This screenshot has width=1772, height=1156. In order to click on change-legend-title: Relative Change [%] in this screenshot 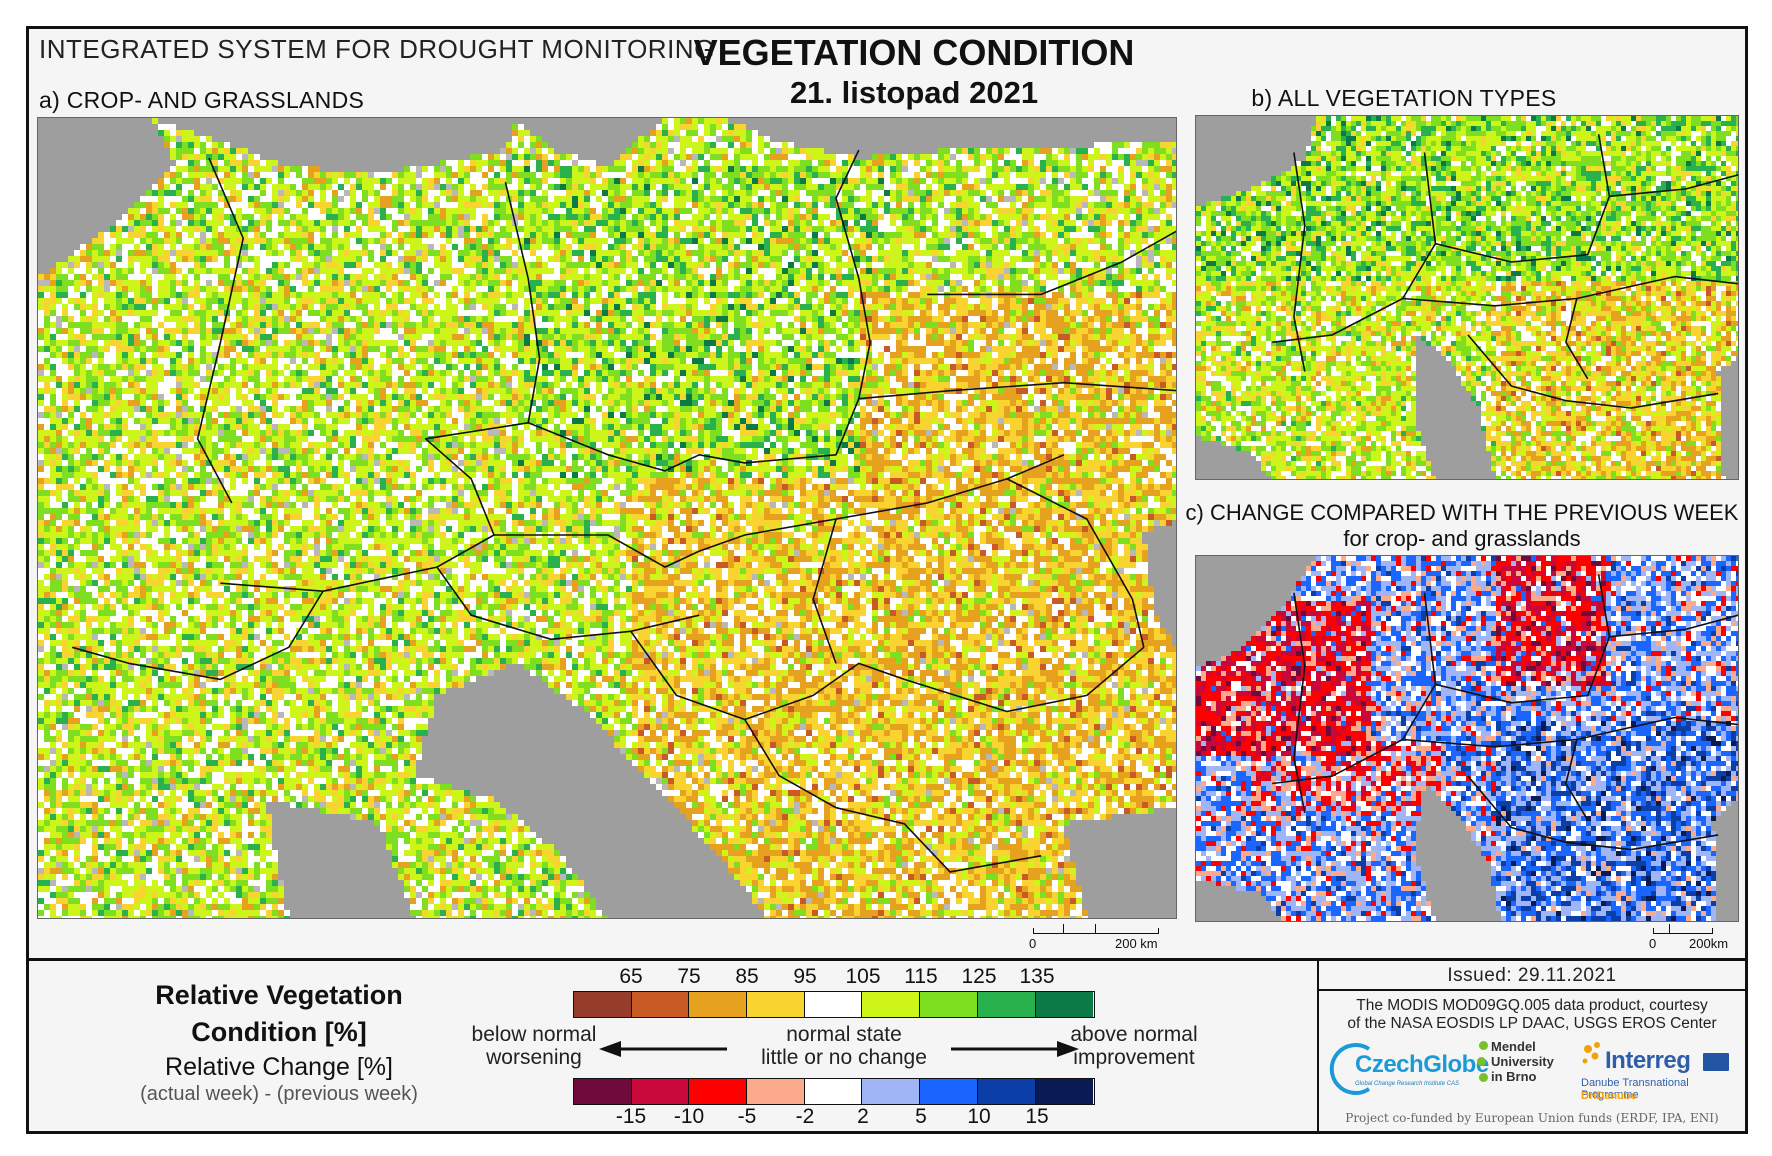, I will do `click(279, 1067)`.